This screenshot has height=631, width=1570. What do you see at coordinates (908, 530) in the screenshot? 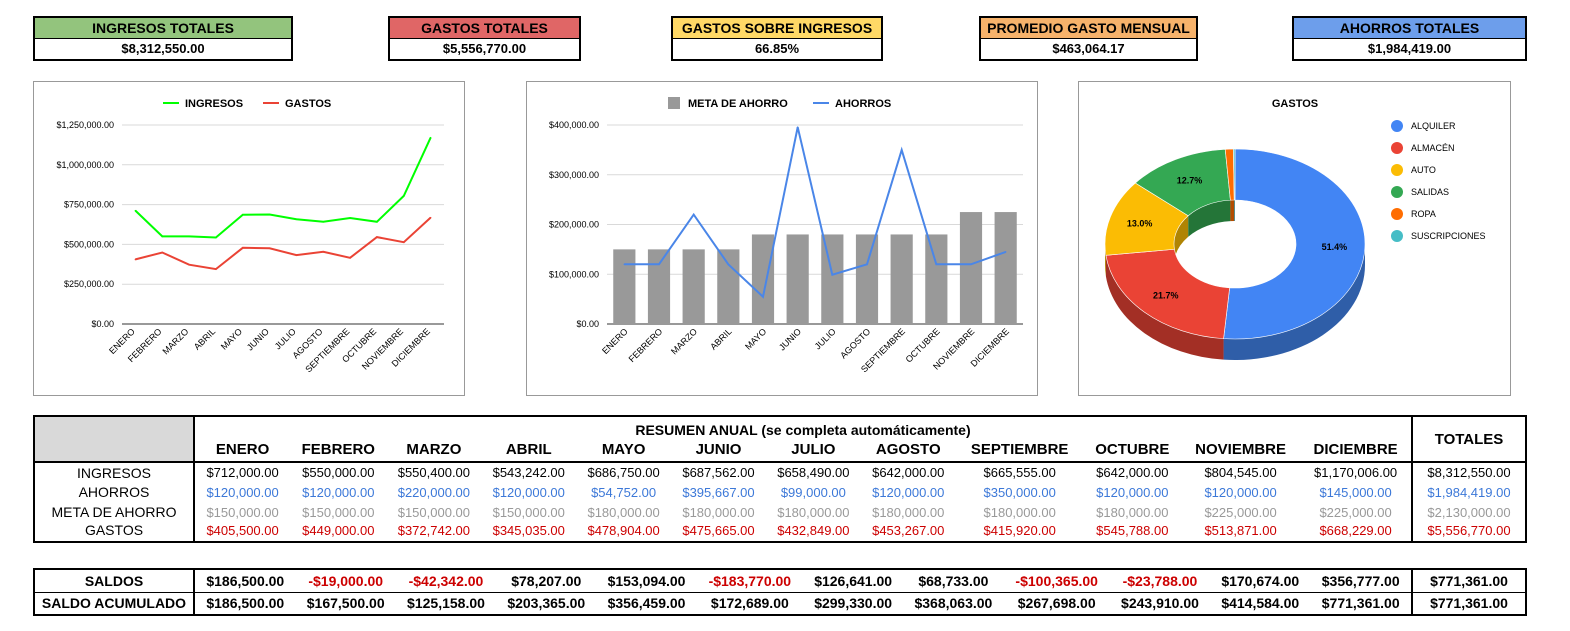
I see `table-cell: $453,267.00` at bounding box center [908, 530].